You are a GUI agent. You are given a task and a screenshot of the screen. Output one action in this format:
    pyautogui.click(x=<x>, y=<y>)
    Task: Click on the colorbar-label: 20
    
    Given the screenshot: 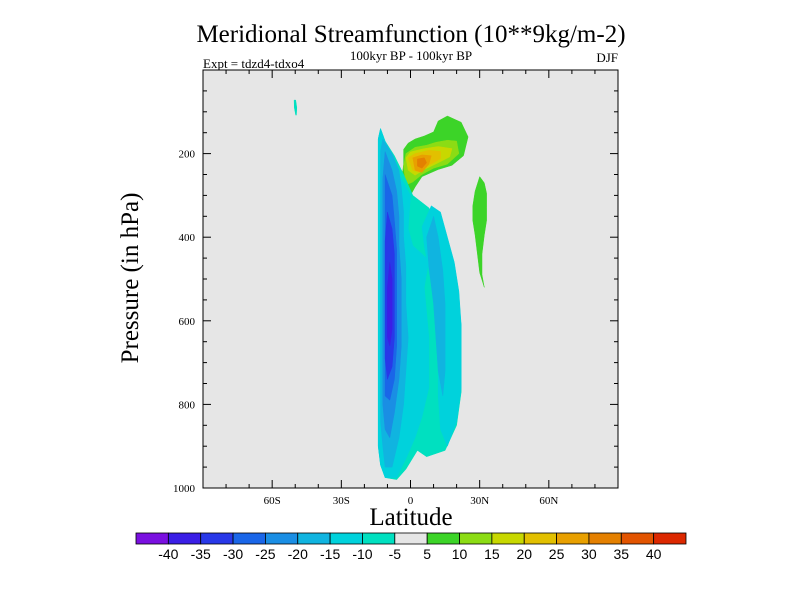 What is the action you would take?
    pyautogui.click(x=524, y=554)
    